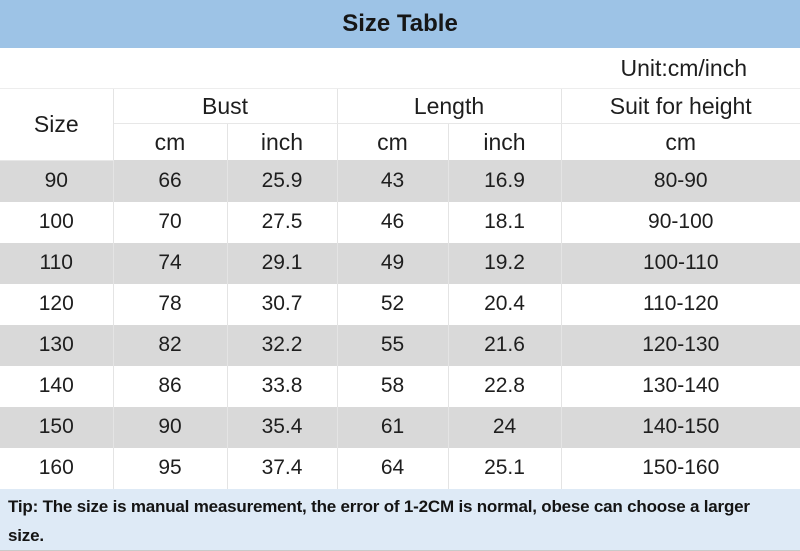 The image size is (800, 551). Describe the element at coordinates (170, 468) in the screenshot. I see `cell-bust-cm: 95` at that location.